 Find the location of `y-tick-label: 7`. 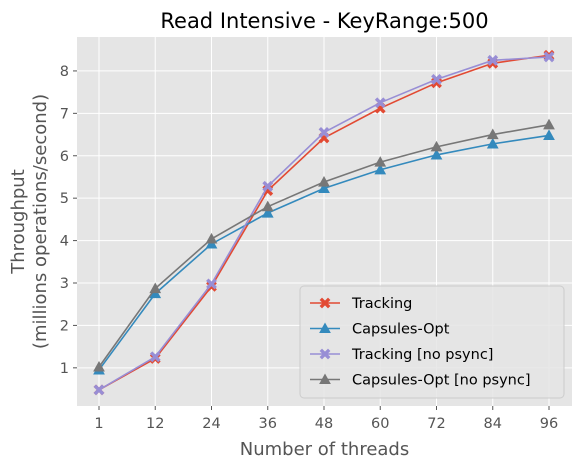

y-tick-label: 7 is located at coordinates (64, 114).